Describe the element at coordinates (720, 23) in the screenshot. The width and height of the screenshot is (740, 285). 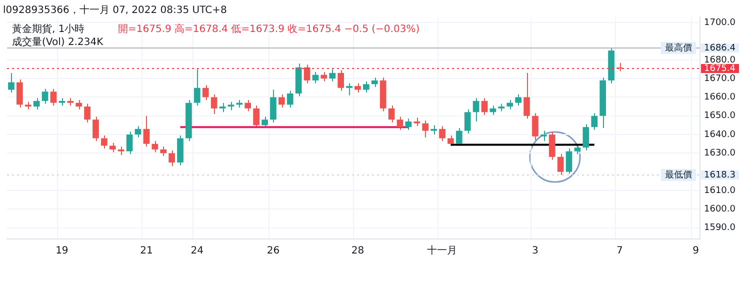
I see `y-tick-label: 1700.0` at that location.